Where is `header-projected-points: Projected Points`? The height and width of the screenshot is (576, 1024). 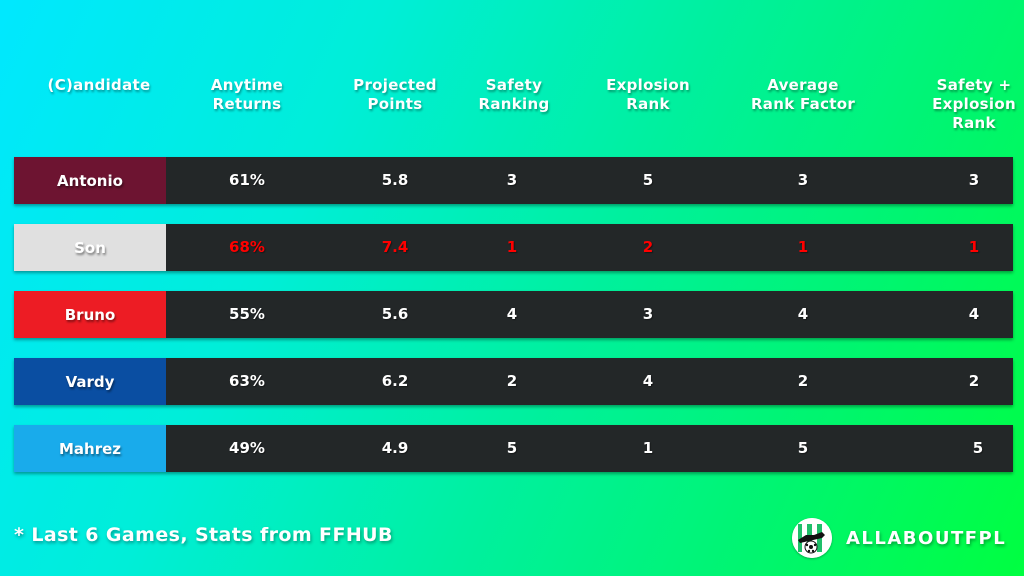
header-projected-points: Projected Points is located at coordinates (395, 94).